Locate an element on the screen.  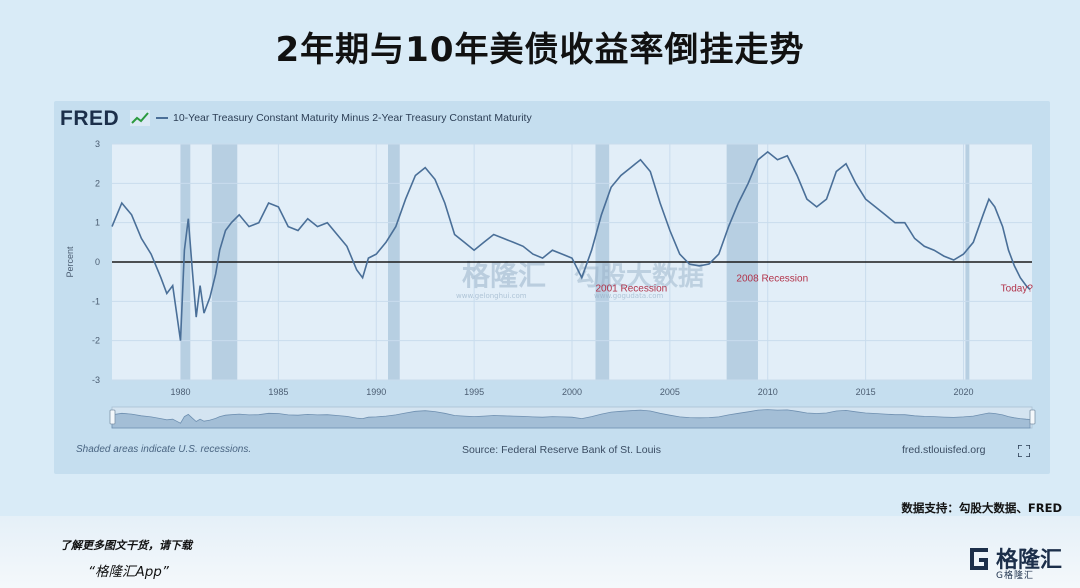
chart-annotation: 2001 Recession is located at coordinates (631, 289).